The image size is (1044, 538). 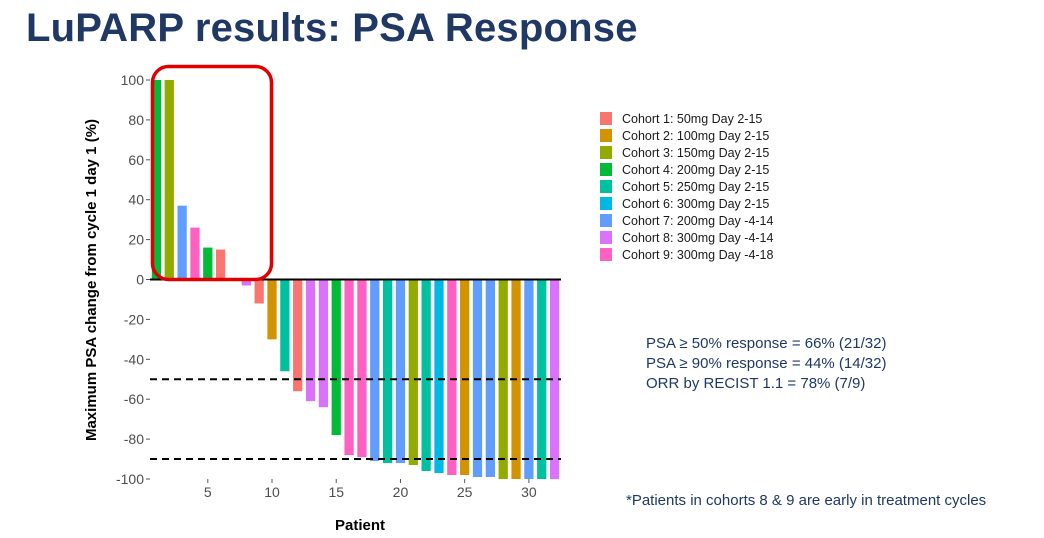 I want to click on y-tick-label: 20, so click(x=136, y=240).